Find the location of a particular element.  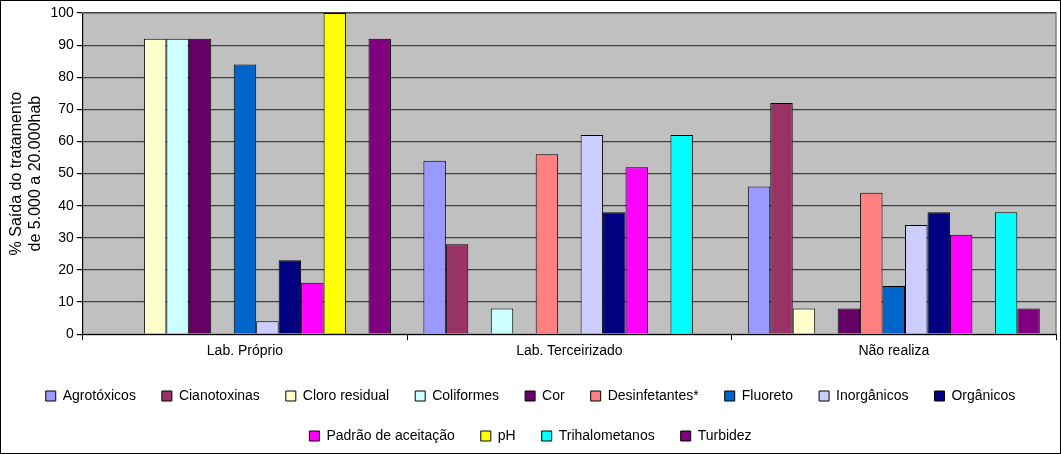

y-tick-label: 90 is located at coordinates (66, 43).